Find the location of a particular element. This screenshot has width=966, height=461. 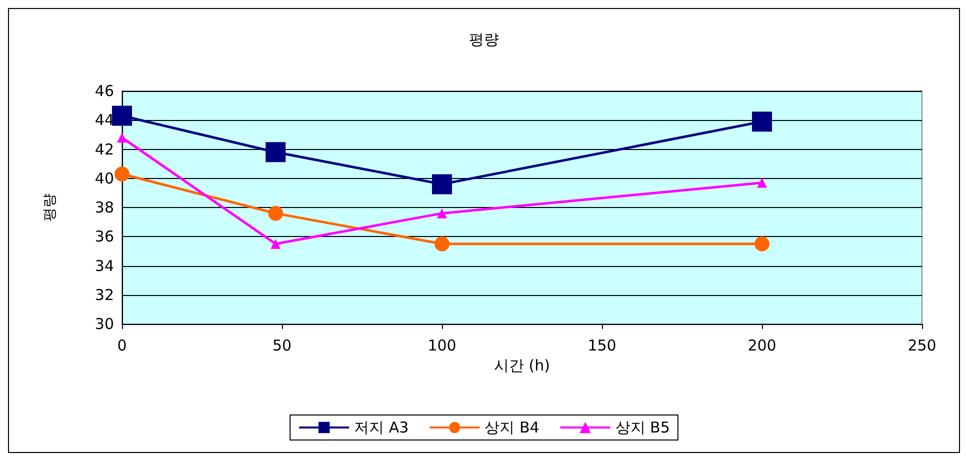

chart-title: 평량 is located at coordinates (484, 39).